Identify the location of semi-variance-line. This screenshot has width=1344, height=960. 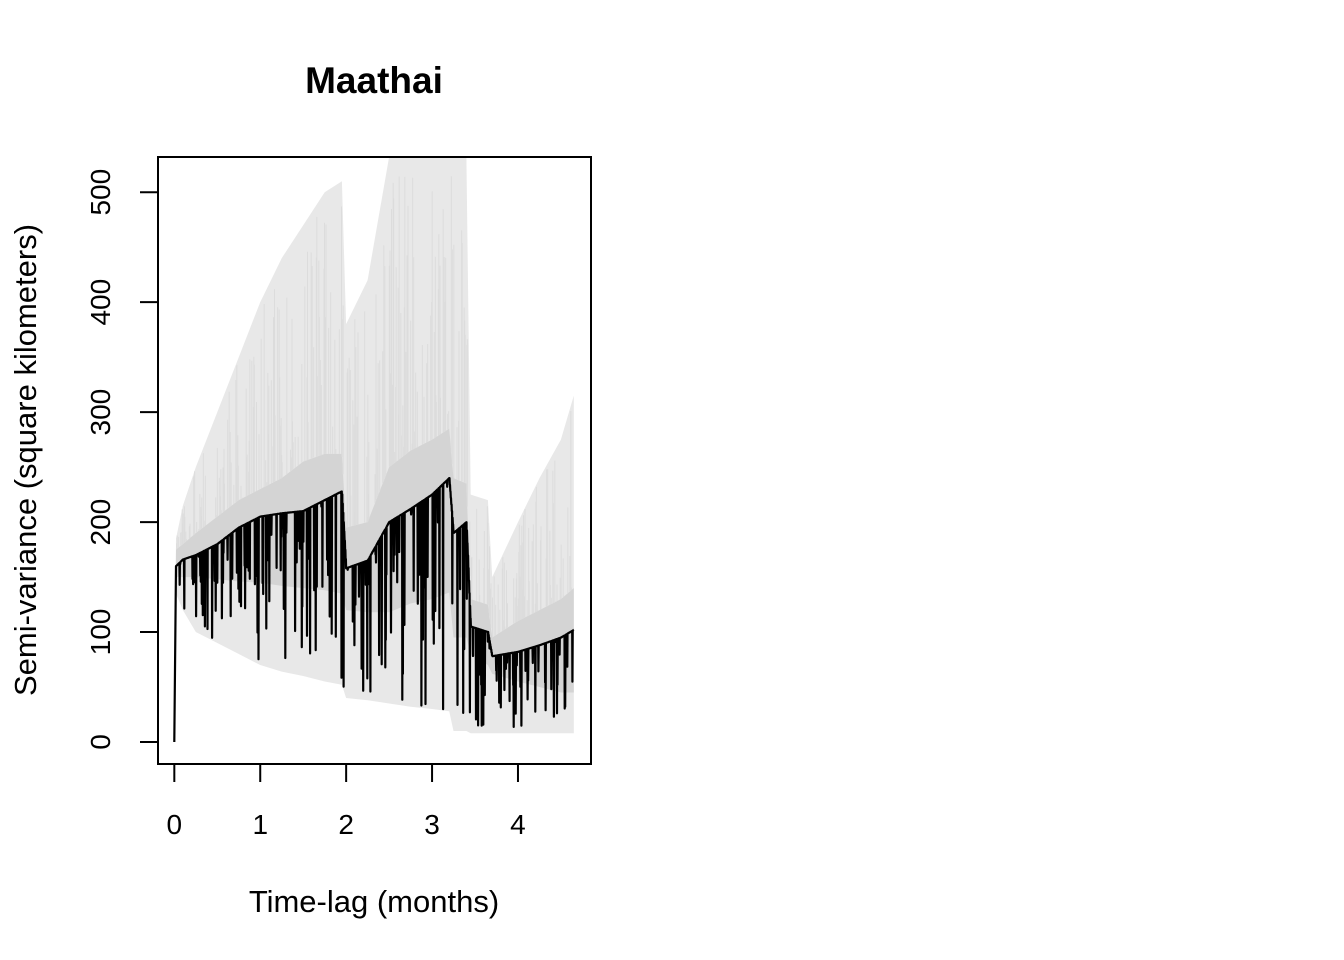
(374, 610).